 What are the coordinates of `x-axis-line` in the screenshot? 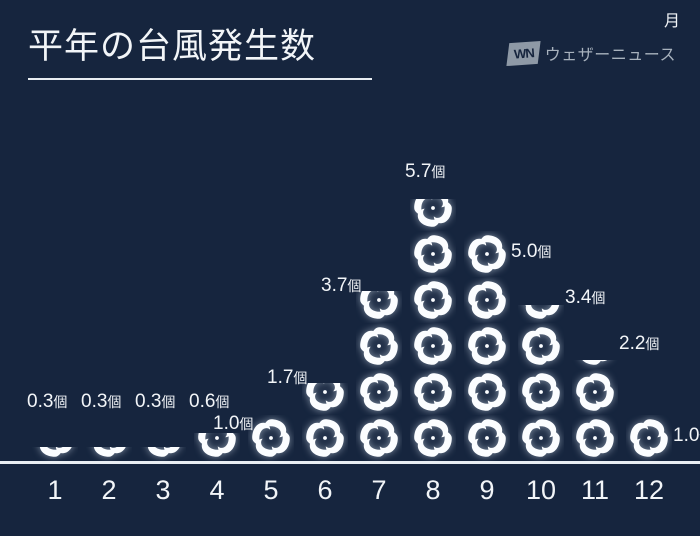 It's located at (350, 462).